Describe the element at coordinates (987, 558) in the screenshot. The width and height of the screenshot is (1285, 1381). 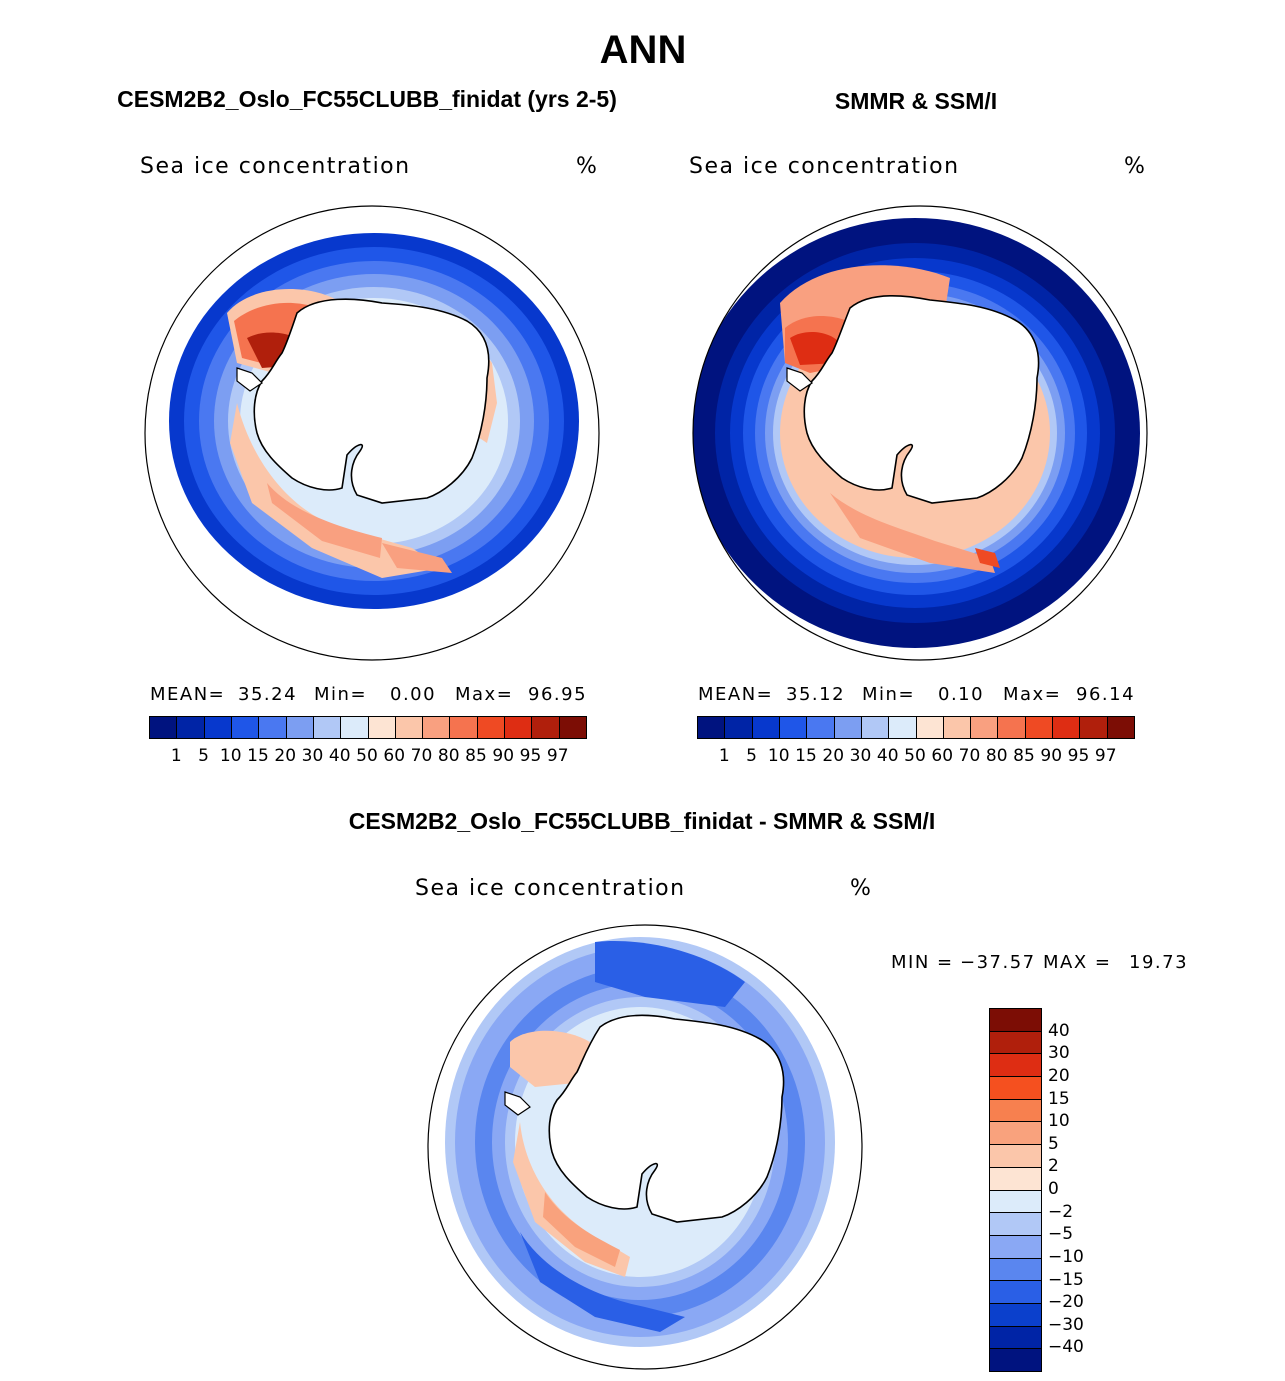
I see `right-amundsen` at that location.